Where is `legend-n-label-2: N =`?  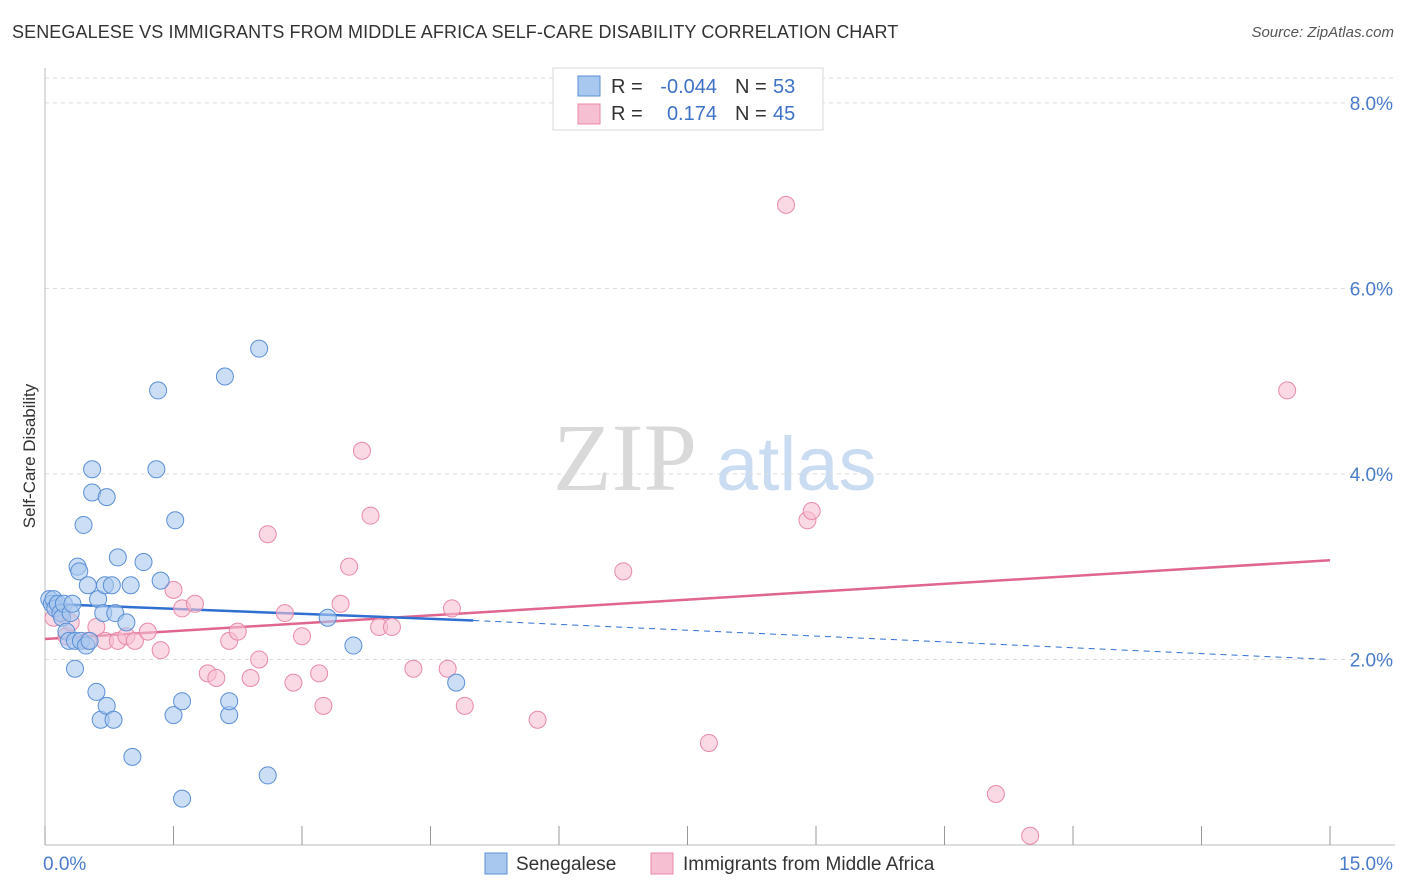 legend-n-label-2: N = is located at coordinates (751, 114).